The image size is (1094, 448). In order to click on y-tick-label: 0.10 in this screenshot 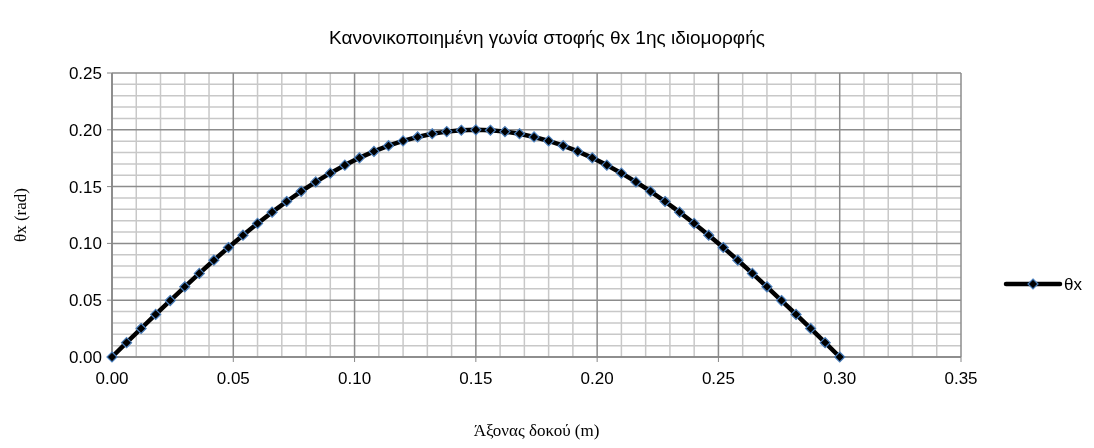, I will do `click(85, 244)`.